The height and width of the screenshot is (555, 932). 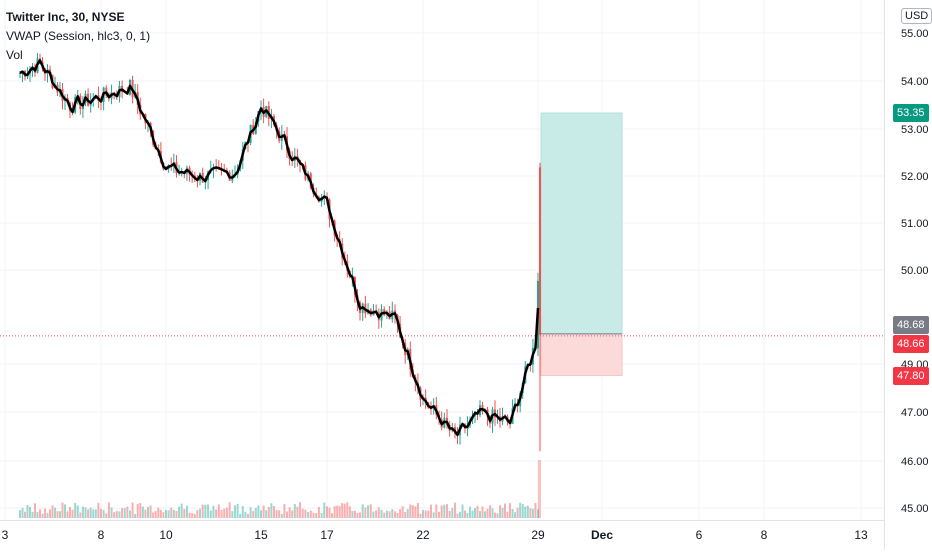 I want to click on price-tick-label: 55.00, so click(x=915, y=34).